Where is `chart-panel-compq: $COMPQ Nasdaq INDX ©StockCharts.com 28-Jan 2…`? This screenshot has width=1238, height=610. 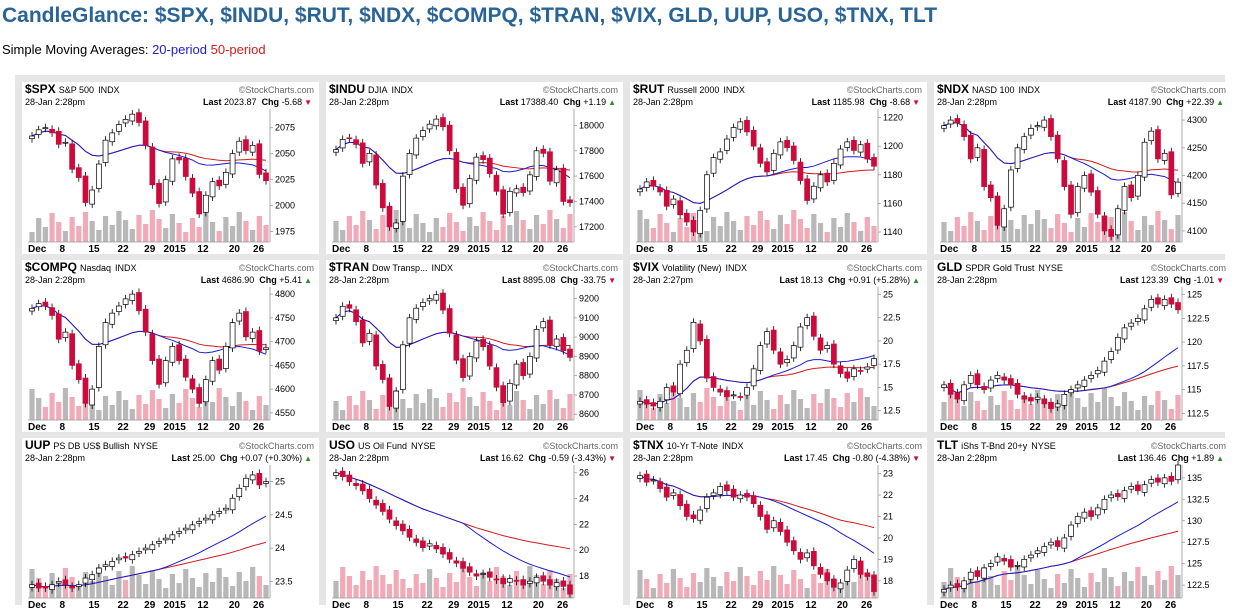
chart-panel-compq: $COMPQ Nasdaq INDX ©StockCharts.com 28-Jan 2… is located at coordinates (170, 346).